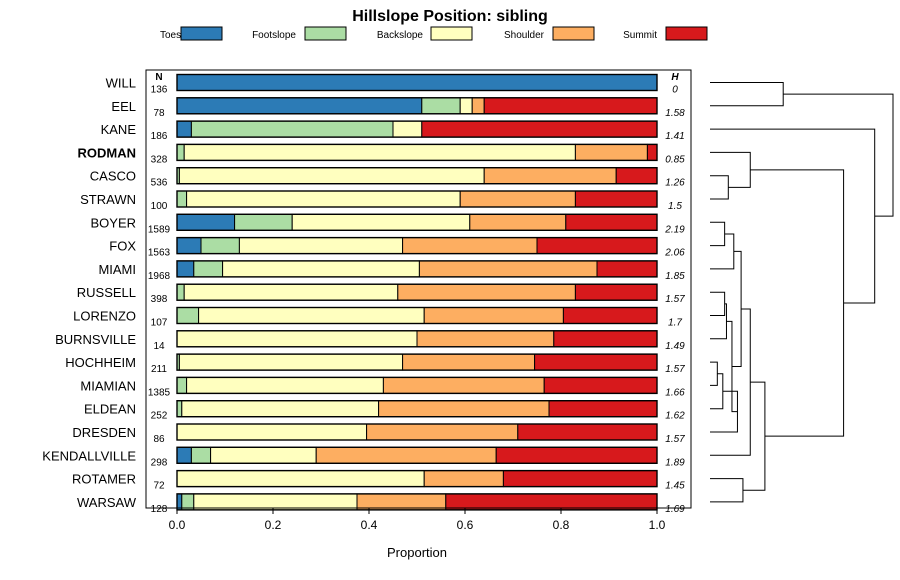  Describe the element at coordinates (159, 509) in the screenshot. I see `n-value: 128` at that location.